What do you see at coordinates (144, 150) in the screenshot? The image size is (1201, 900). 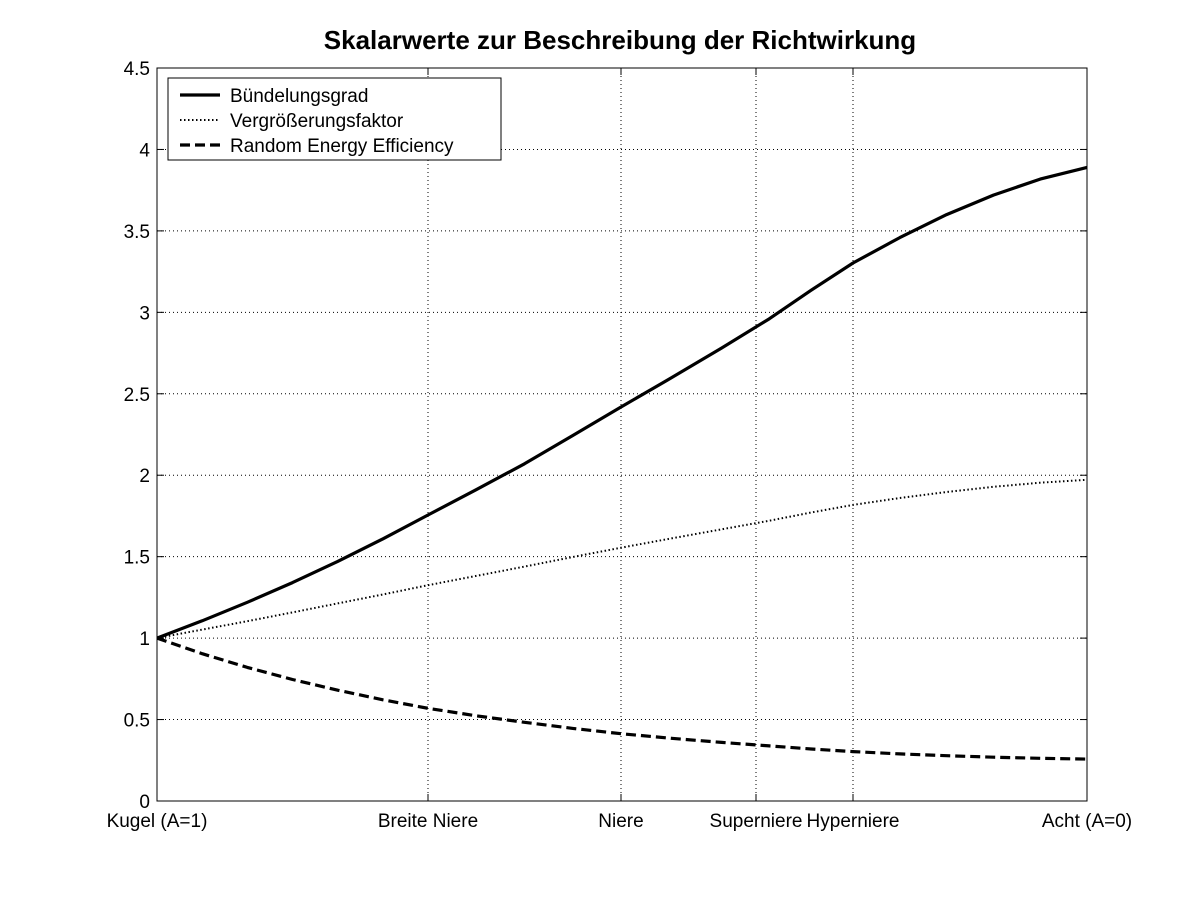 I see `y-tick-label: 4` at bounding box center [144, 150].